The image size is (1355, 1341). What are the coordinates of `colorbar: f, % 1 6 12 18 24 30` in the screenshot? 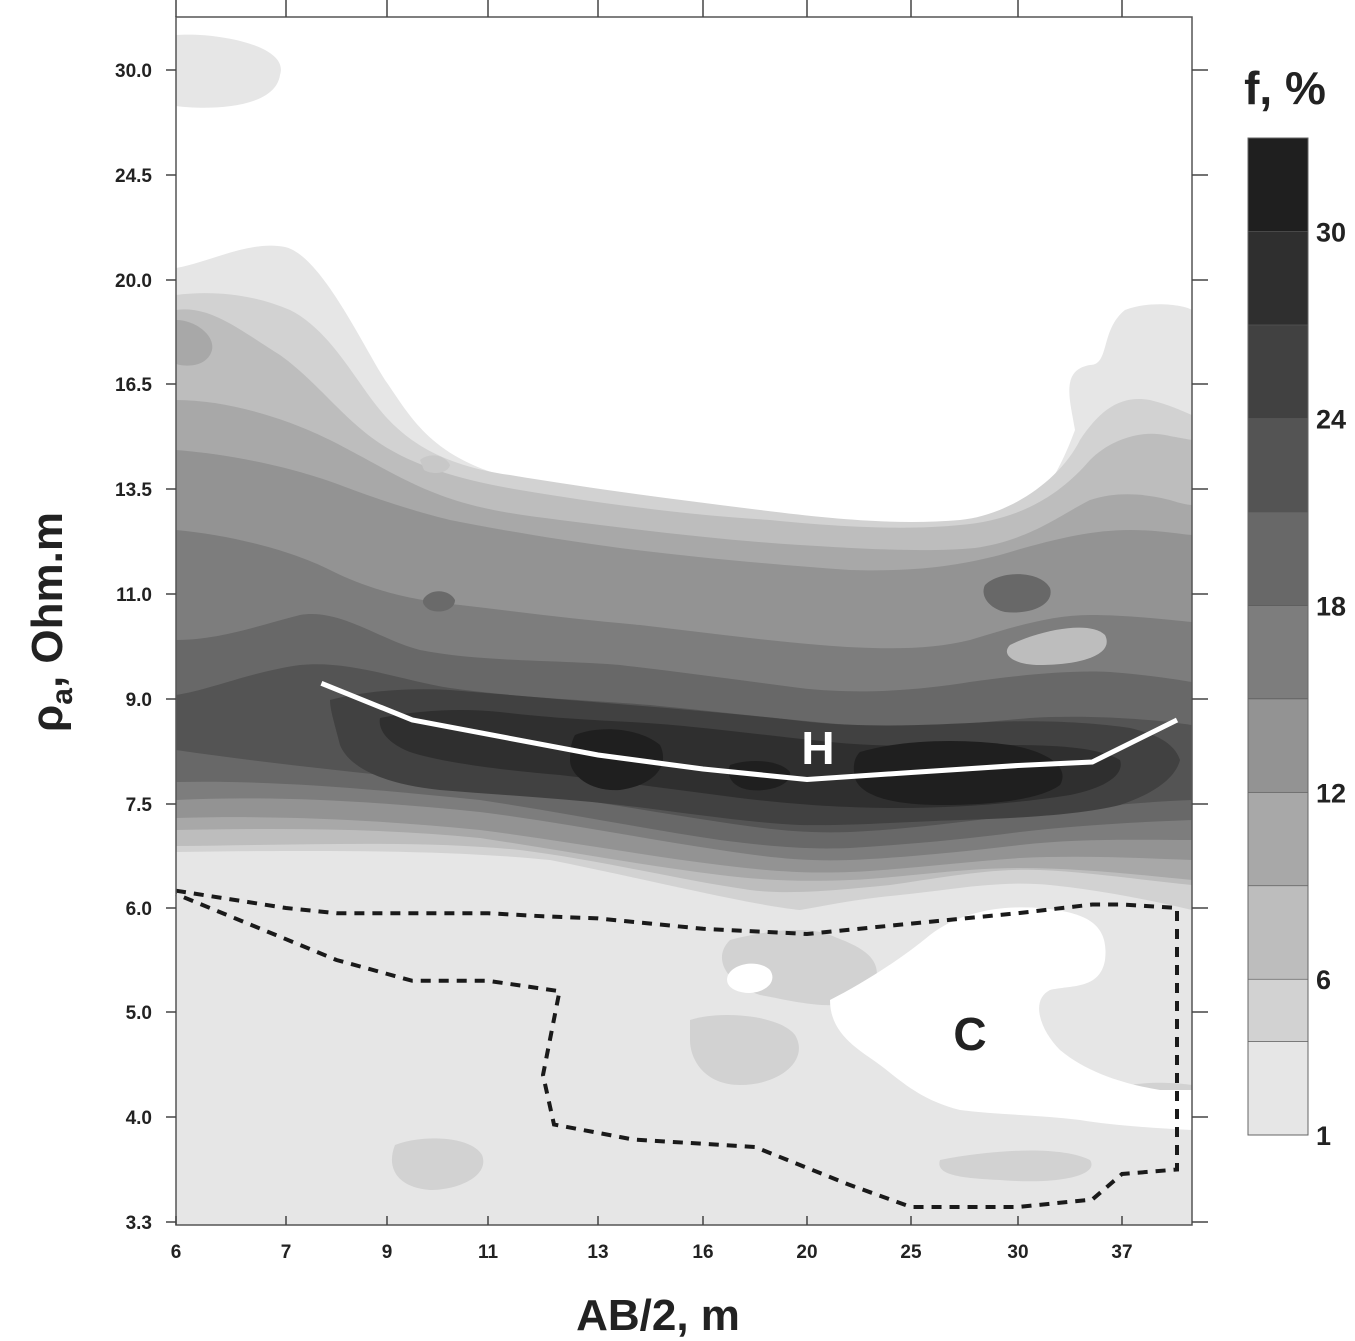 It's located at (1295, 606).